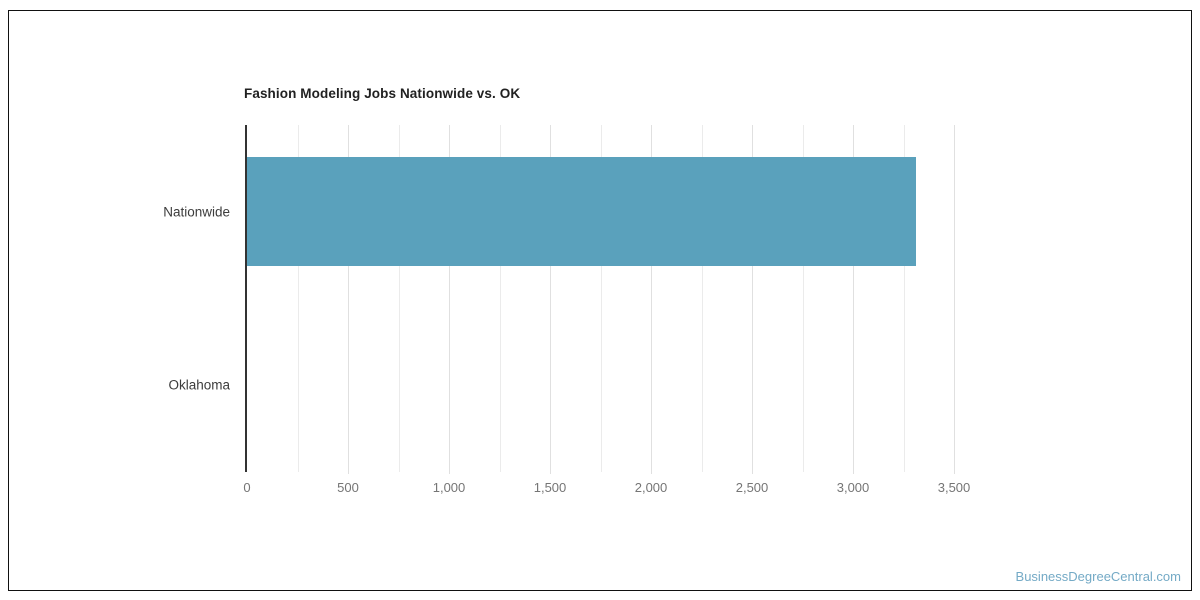 This screenshot has width=1200, height=600. I want to click on bar-nationwide, so click(581, 212).